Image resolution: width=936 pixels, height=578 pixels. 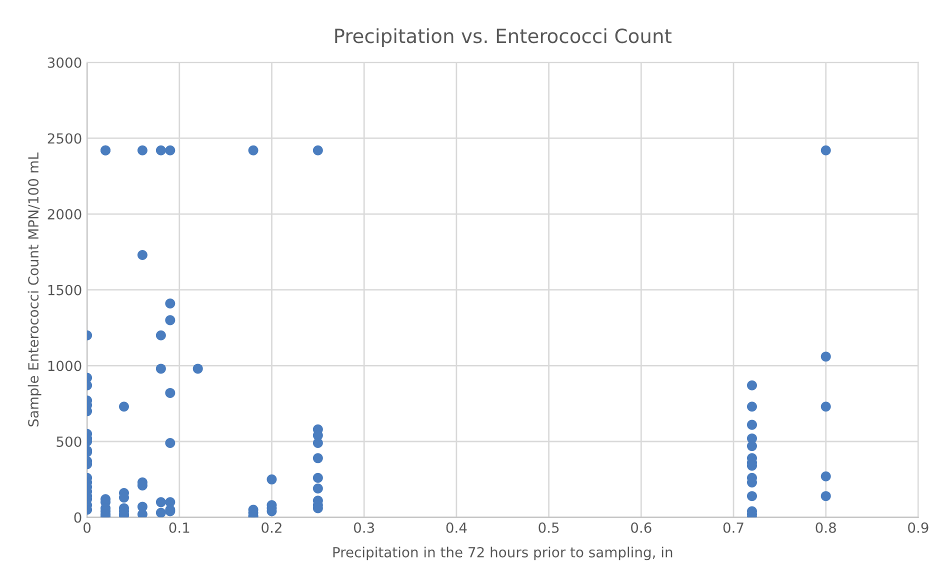 I want to click on x-tick-label: 0.4, so click(x=456, y=527).